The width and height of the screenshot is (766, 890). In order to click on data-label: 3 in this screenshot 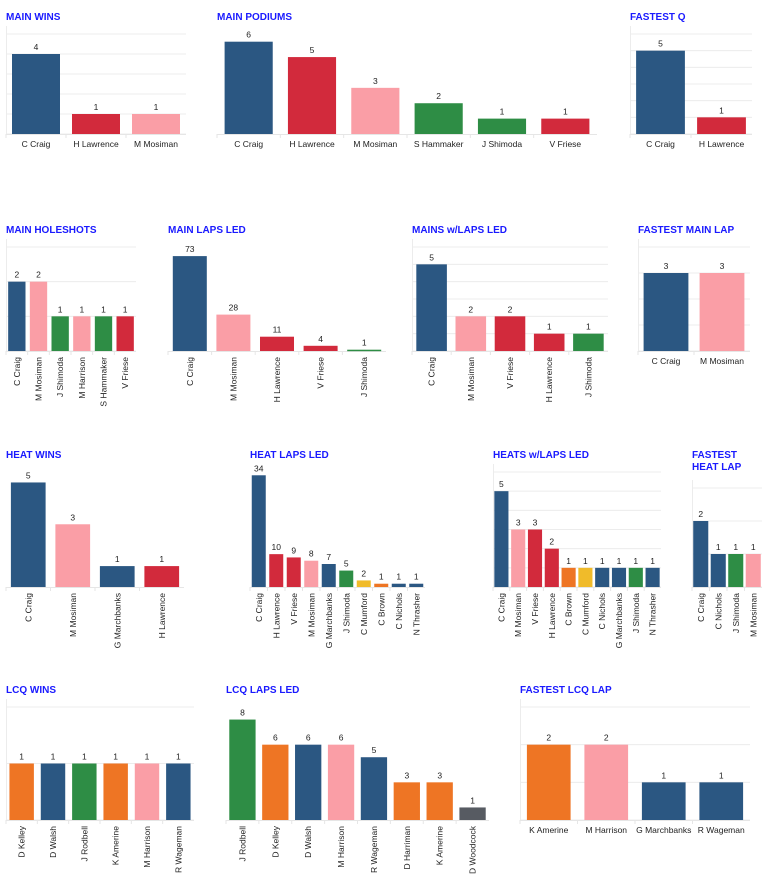, I will do `click(666, 266)`.